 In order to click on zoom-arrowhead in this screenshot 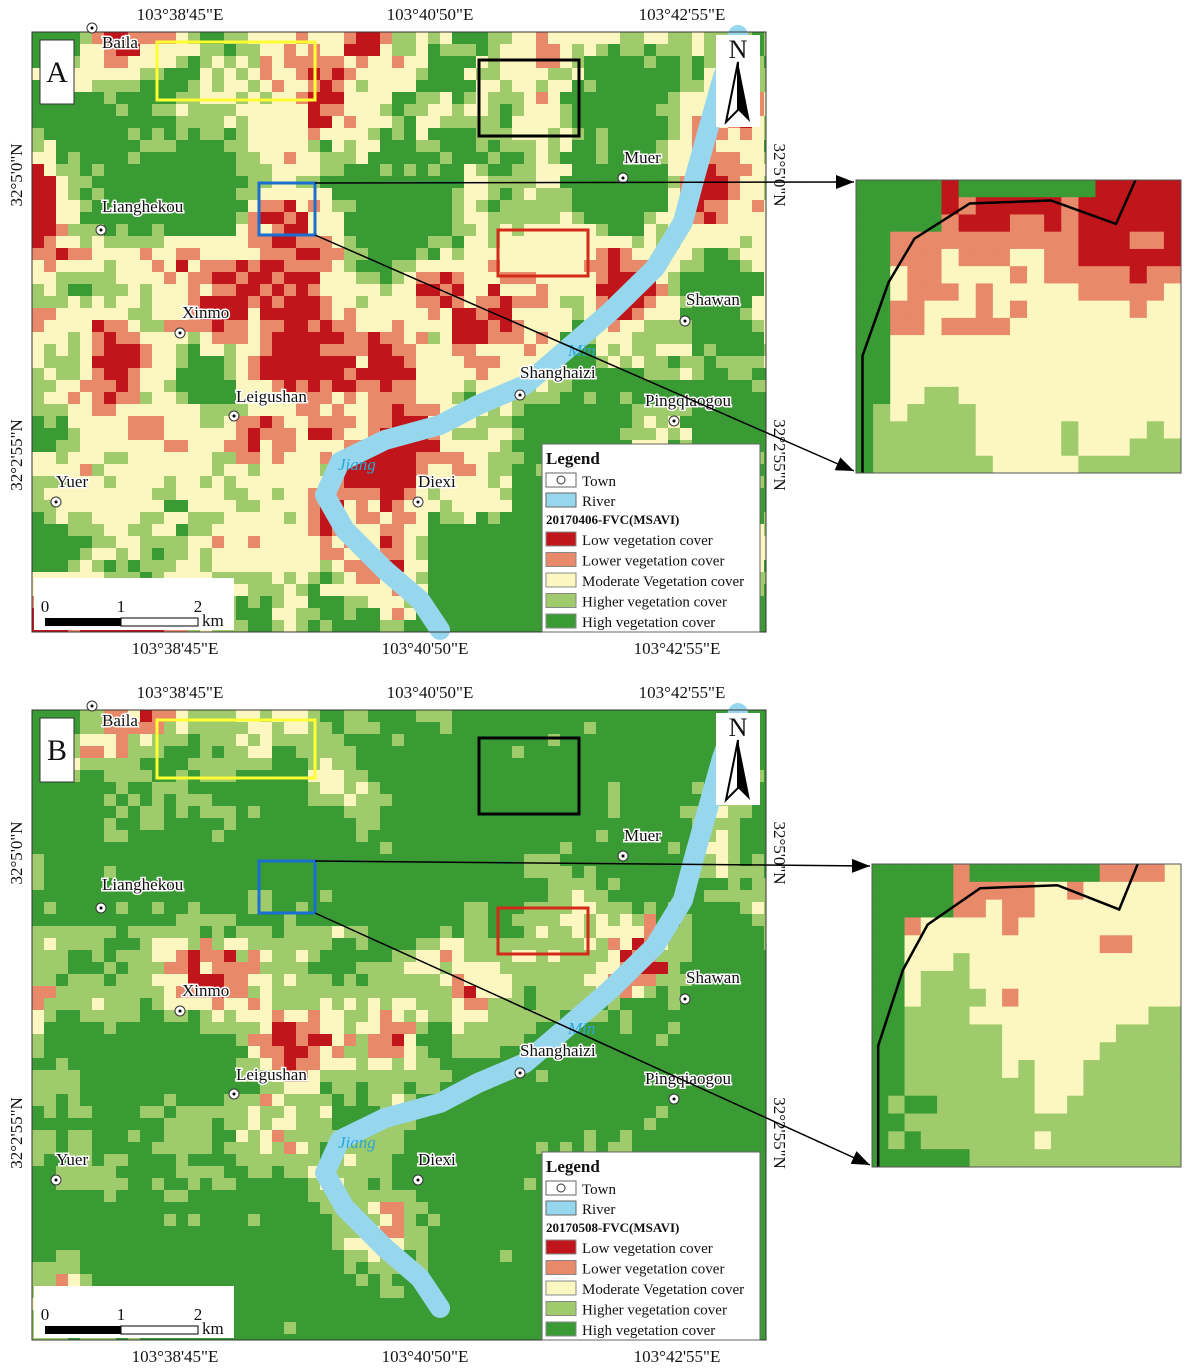, I will do `click(844, 464)`.